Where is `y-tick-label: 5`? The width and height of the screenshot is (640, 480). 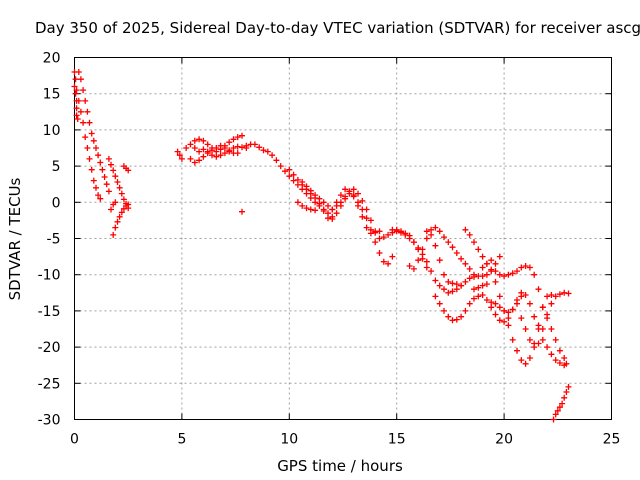 y-tick-label: 5 is located at coordinates (56, 167).